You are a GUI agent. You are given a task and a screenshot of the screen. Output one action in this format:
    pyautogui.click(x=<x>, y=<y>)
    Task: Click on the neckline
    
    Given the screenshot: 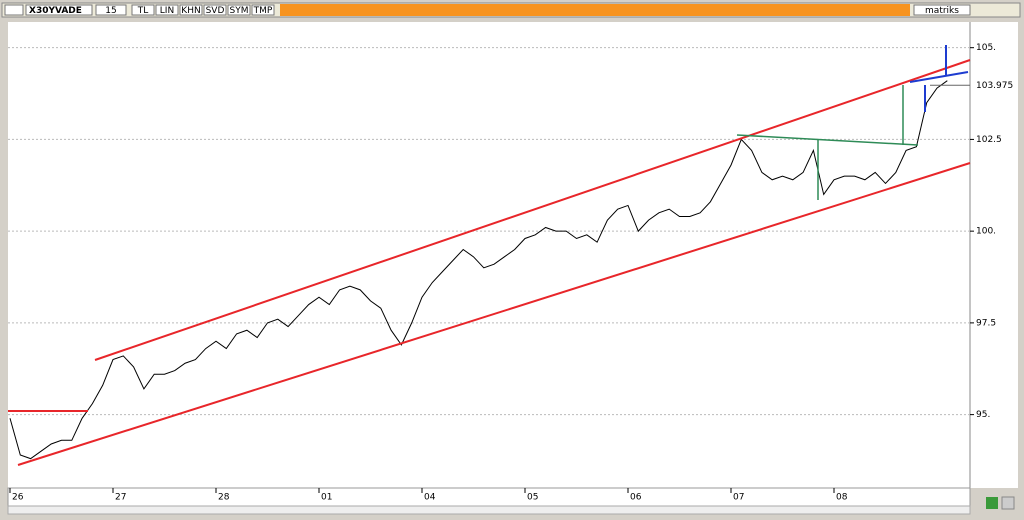 What is the action you would take?
    pyautogui.click(x=827, y=140)
    